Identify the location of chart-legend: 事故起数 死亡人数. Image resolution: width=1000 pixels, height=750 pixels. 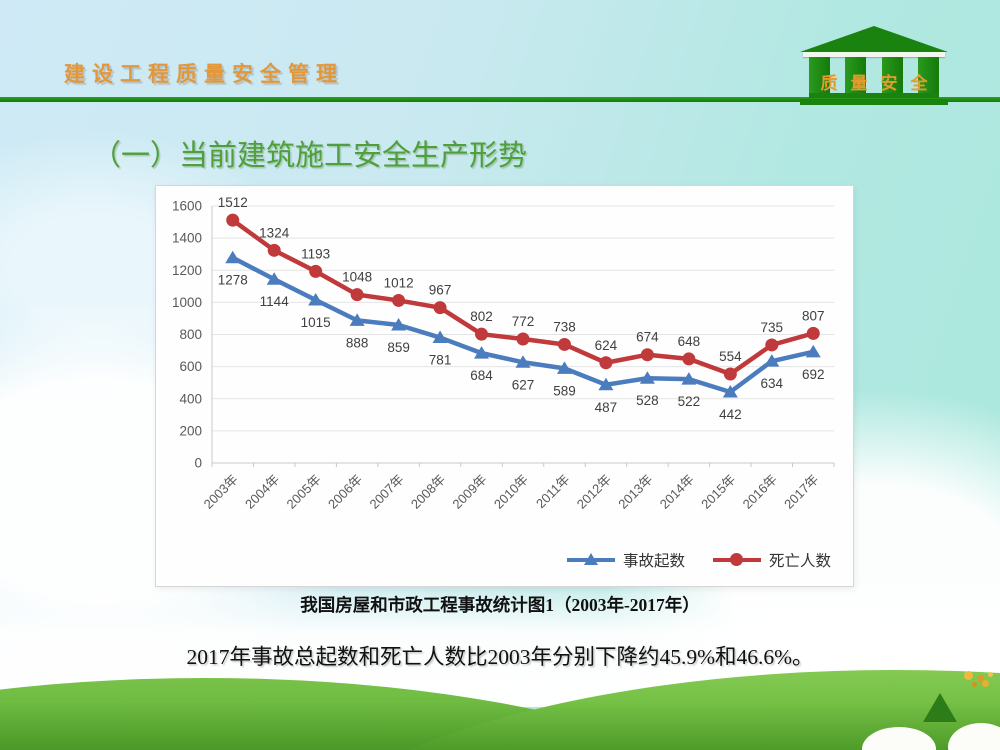
(698, 560).